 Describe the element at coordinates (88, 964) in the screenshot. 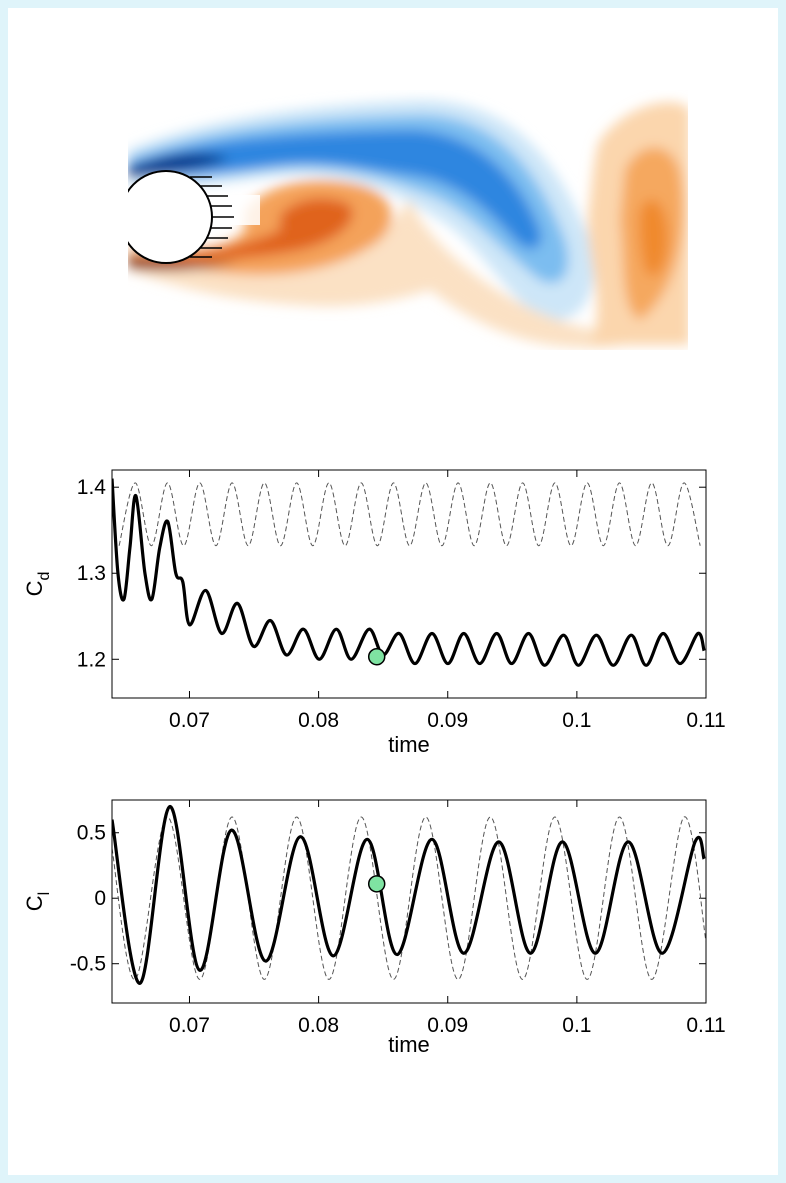

I see `y-tick-label: -0.5` at that location.